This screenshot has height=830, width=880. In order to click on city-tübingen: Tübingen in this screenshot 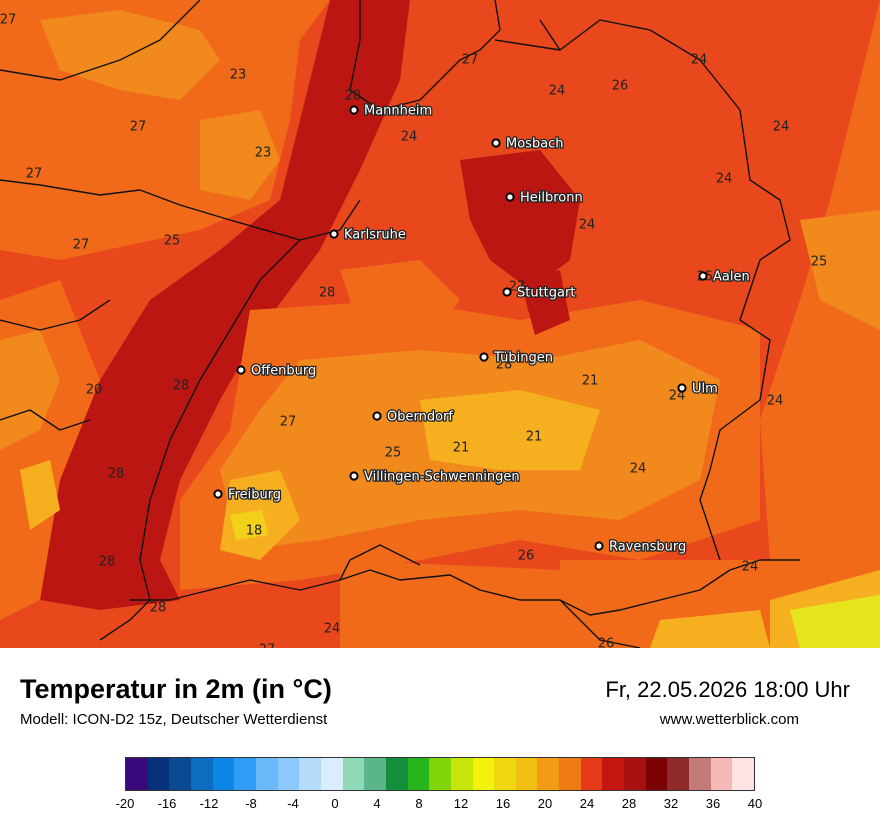, I will do `click(516, 358)`.